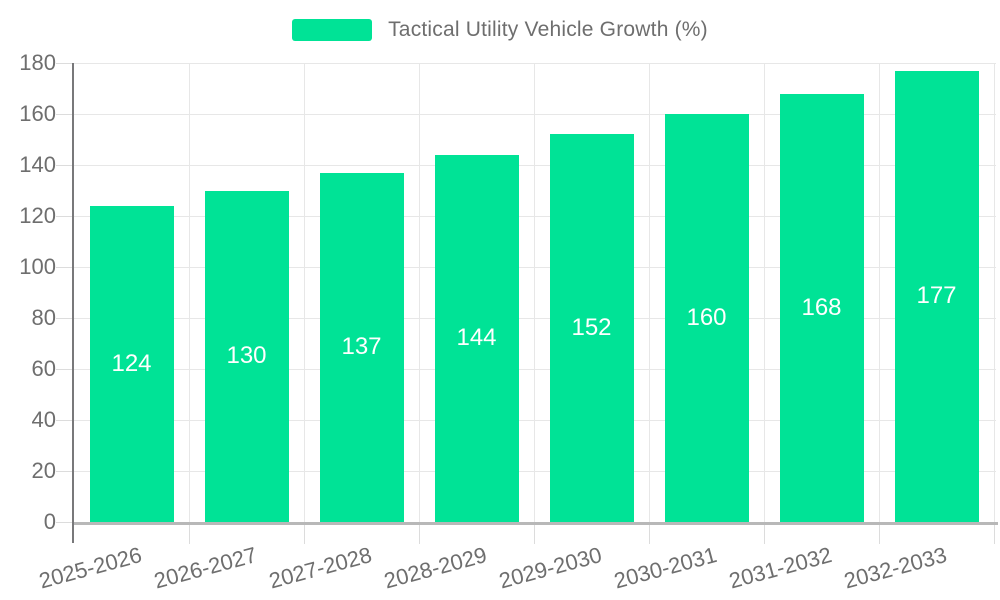 The width and height of the screenshot is (1000, 600). Describe the element at coordinates (665, 568) in the screenshot. I see `x-axis-category-label: 2030-2031` at that location.